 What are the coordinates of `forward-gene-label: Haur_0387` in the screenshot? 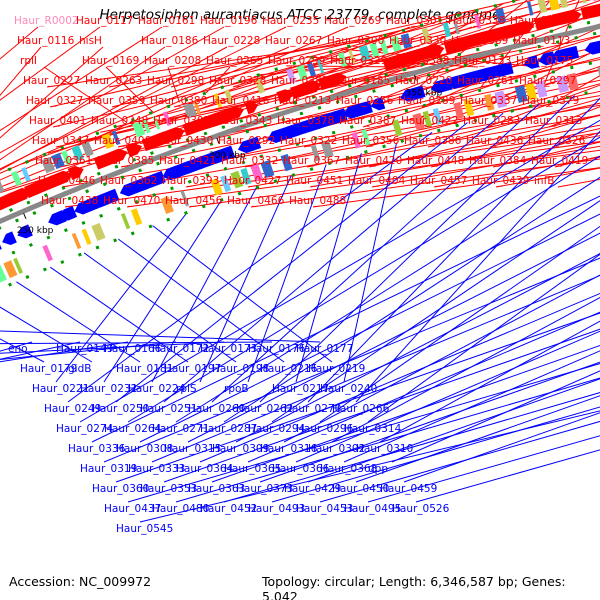 It's located at (367, 121).